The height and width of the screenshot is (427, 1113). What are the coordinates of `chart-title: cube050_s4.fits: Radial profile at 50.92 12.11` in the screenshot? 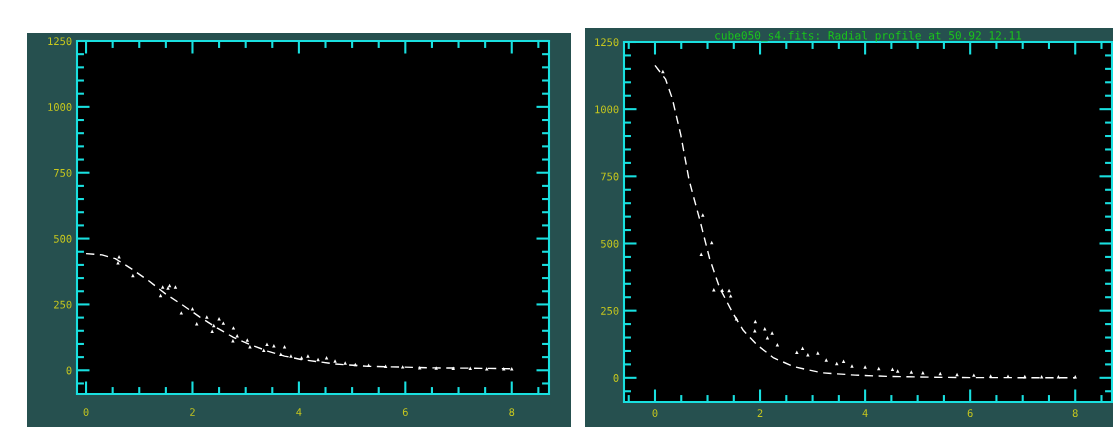 It's located at (868, 36).